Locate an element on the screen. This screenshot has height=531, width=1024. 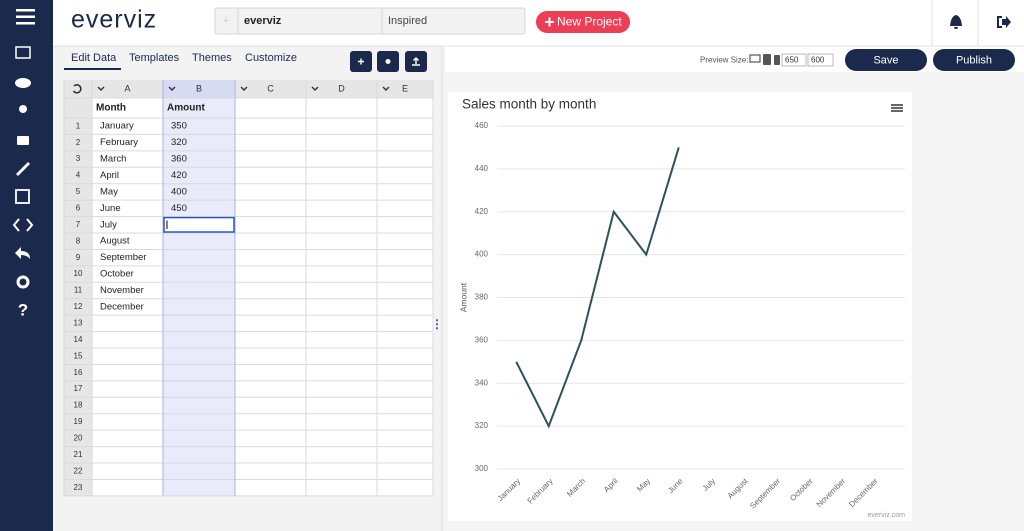
header-cell: Month is located at coordinates (111, 108).